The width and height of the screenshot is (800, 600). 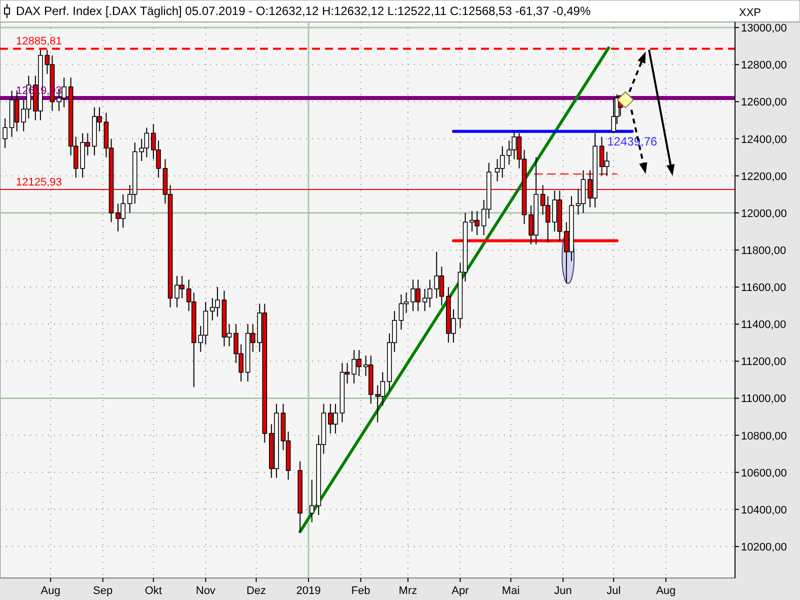 What do you see at coordinates (39, 182) in the screenshot?
I see `ref-line-label: 12125,93` at bounding box center [39, 182].